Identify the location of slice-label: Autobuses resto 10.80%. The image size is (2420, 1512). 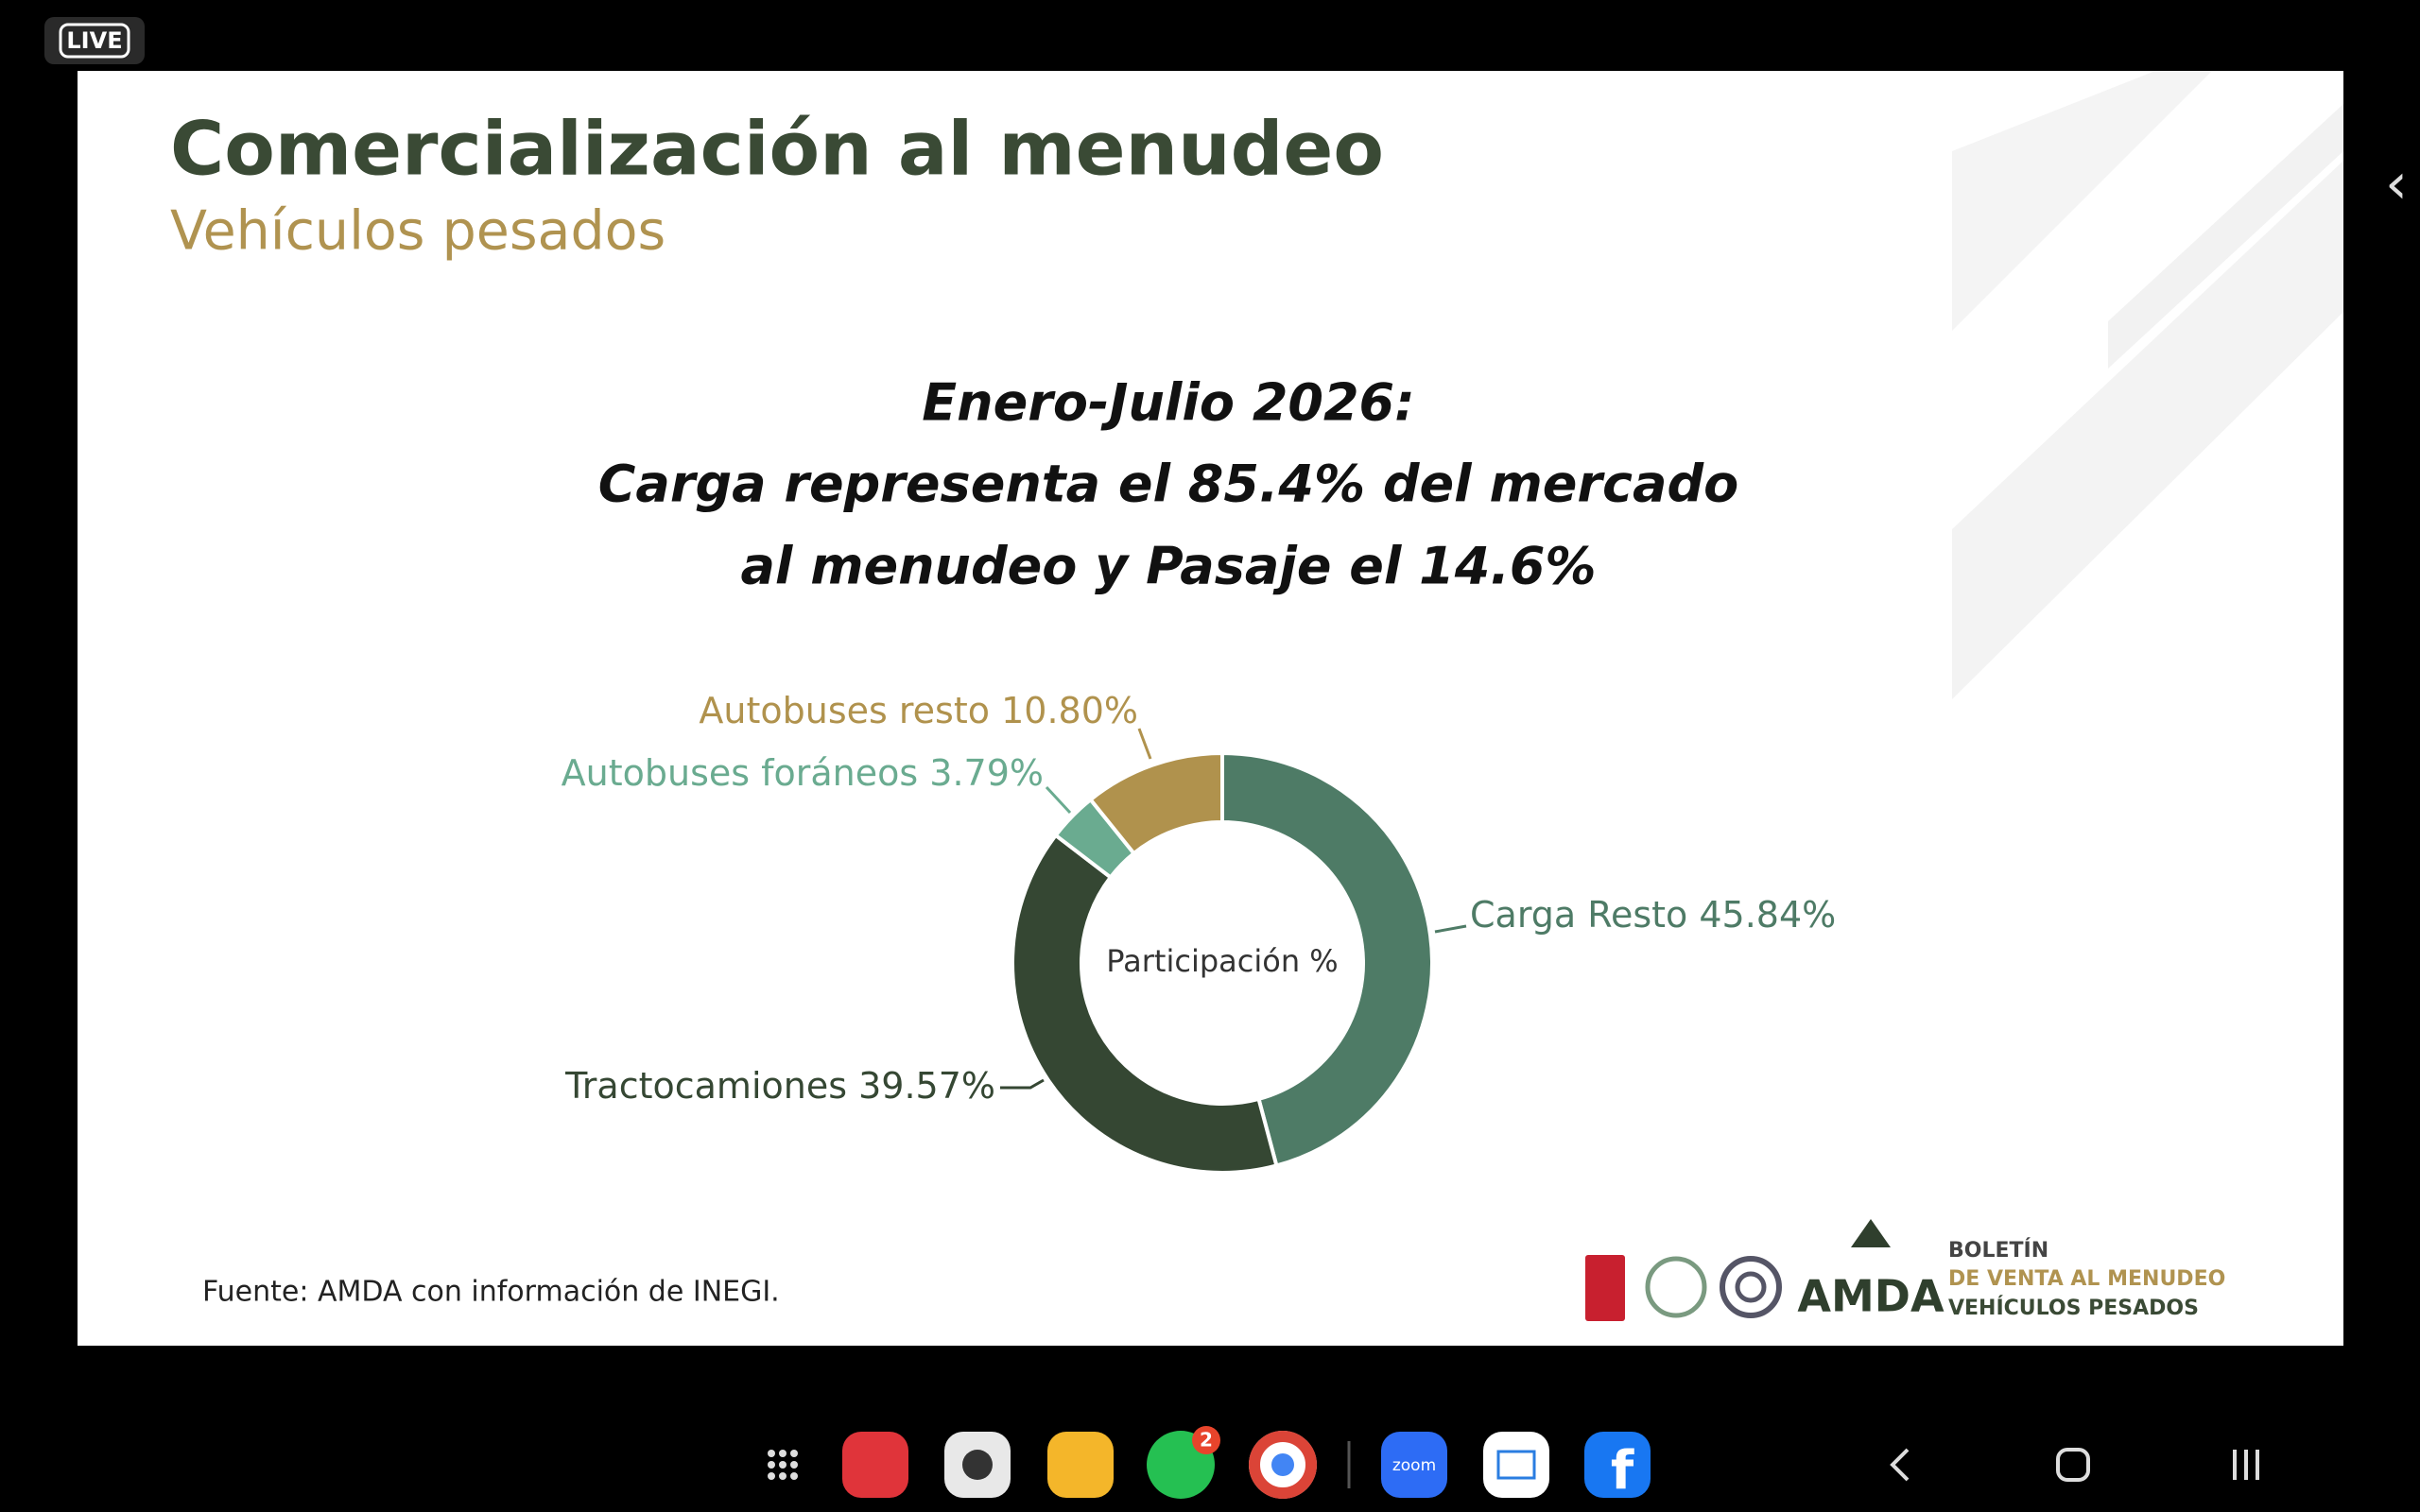
(918, 710).